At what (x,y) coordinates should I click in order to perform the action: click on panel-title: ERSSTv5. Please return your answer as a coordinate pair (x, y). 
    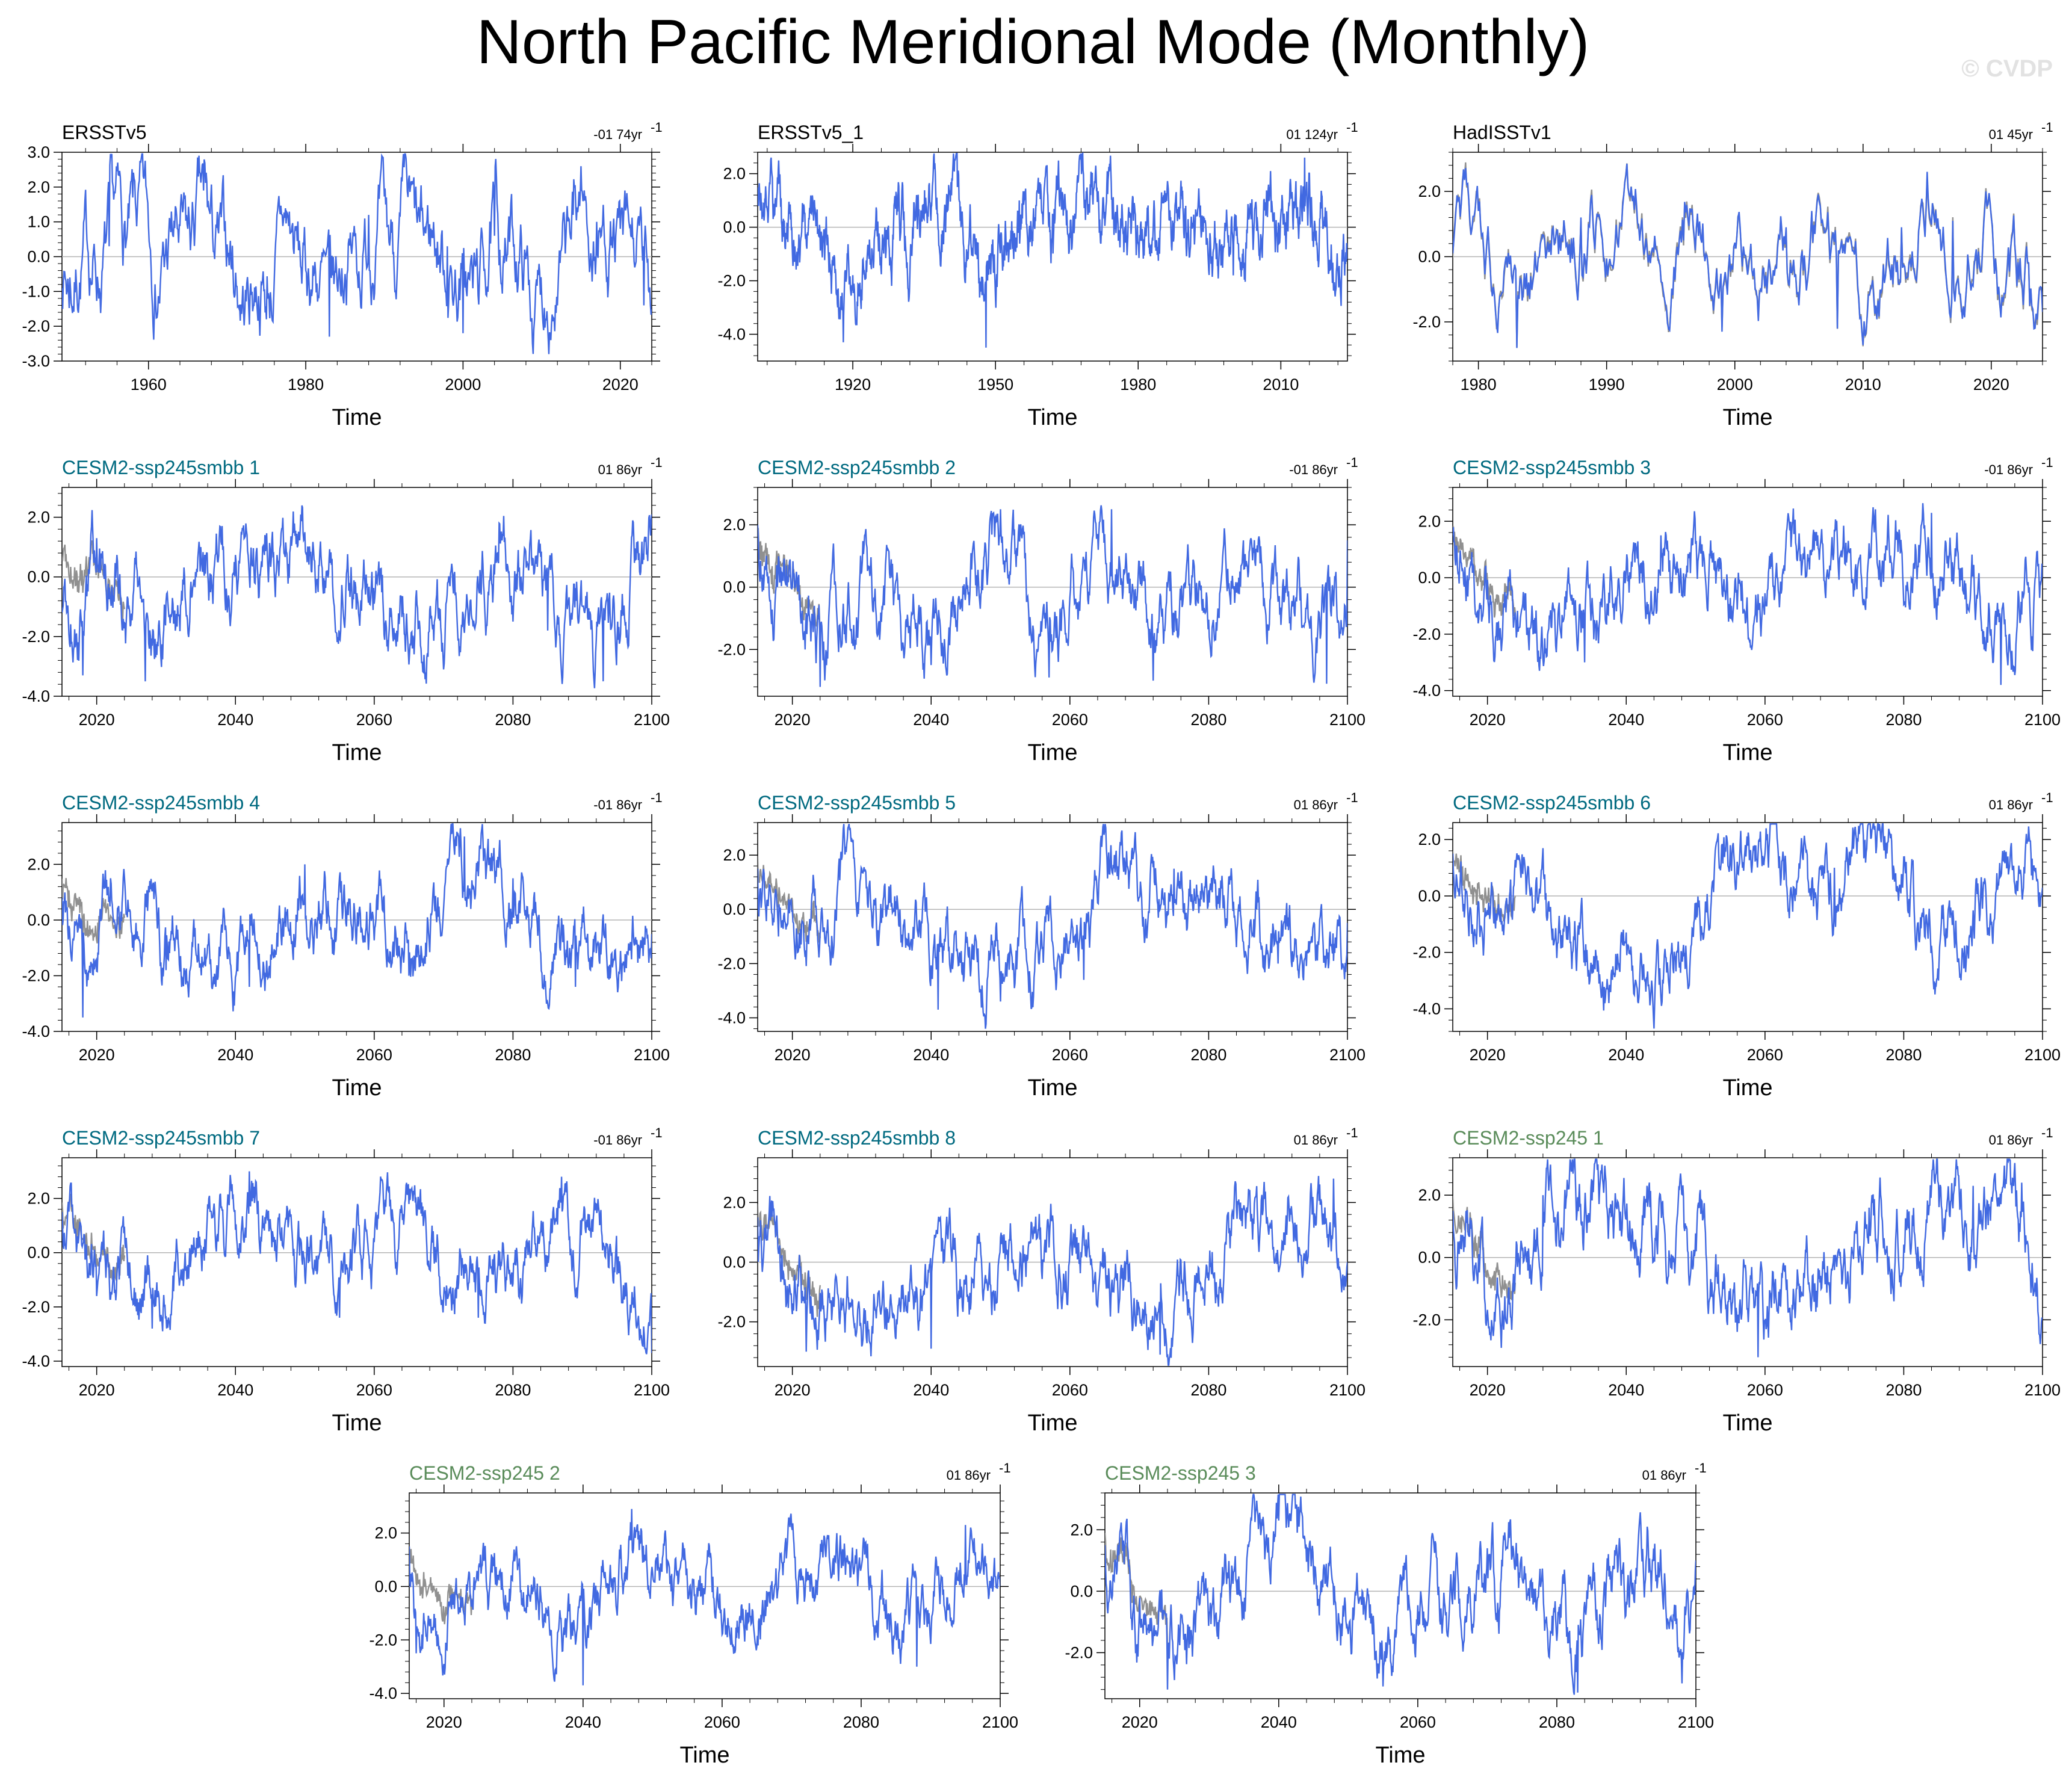
    Looking at the image, I should click on (104, 132).